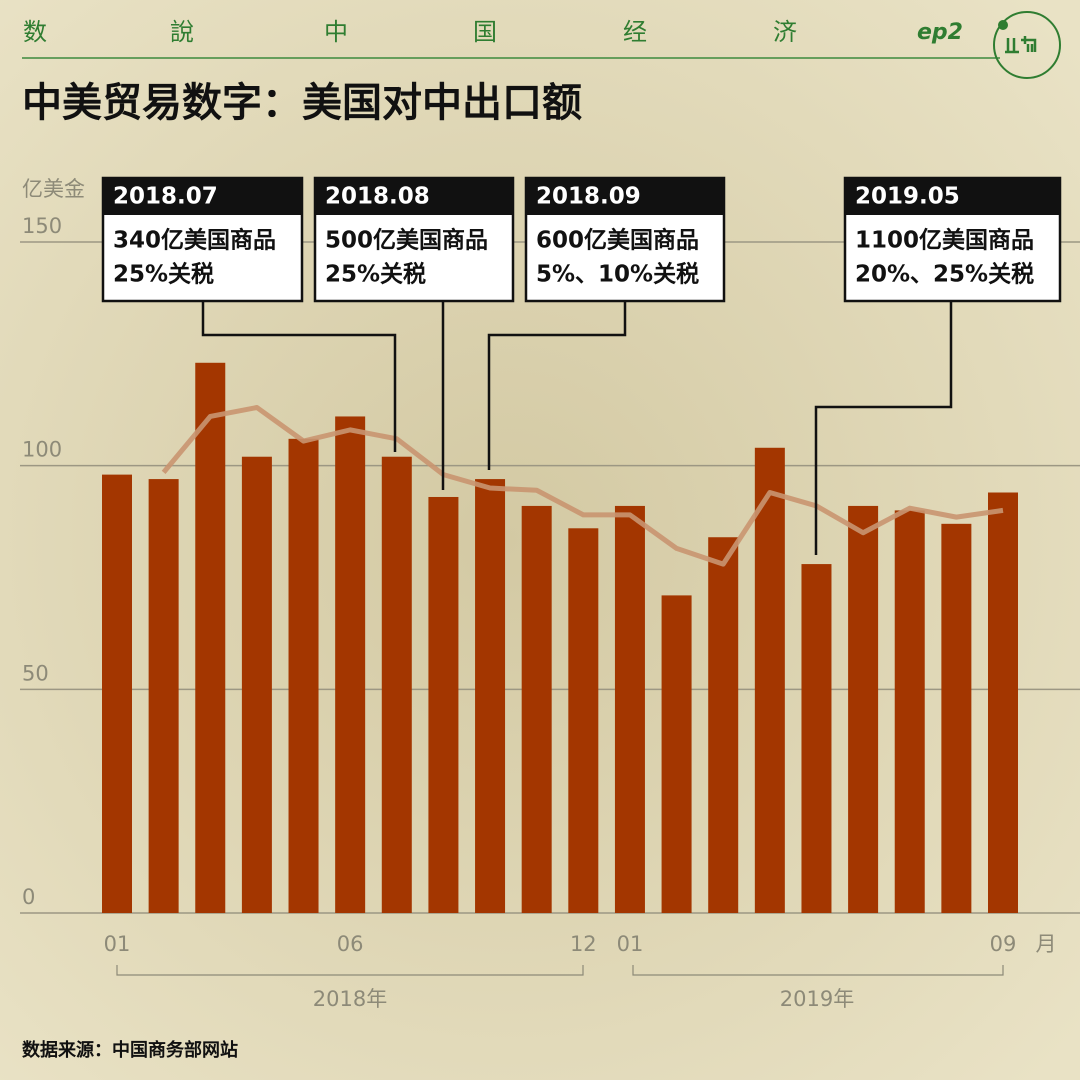 Image resolution: width=1080 pixels, height=1080 pixels. I want to click on brand-char: 国, so click(485, 32).